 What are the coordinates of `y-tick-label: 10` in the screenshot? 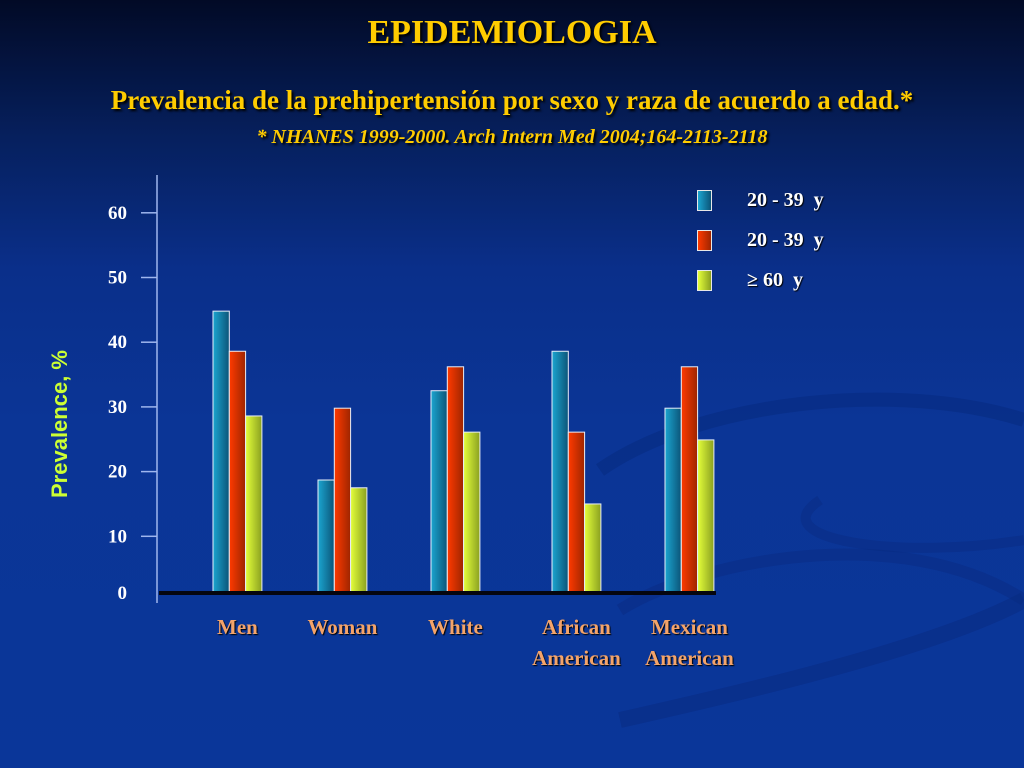 It's located at (117, 536).